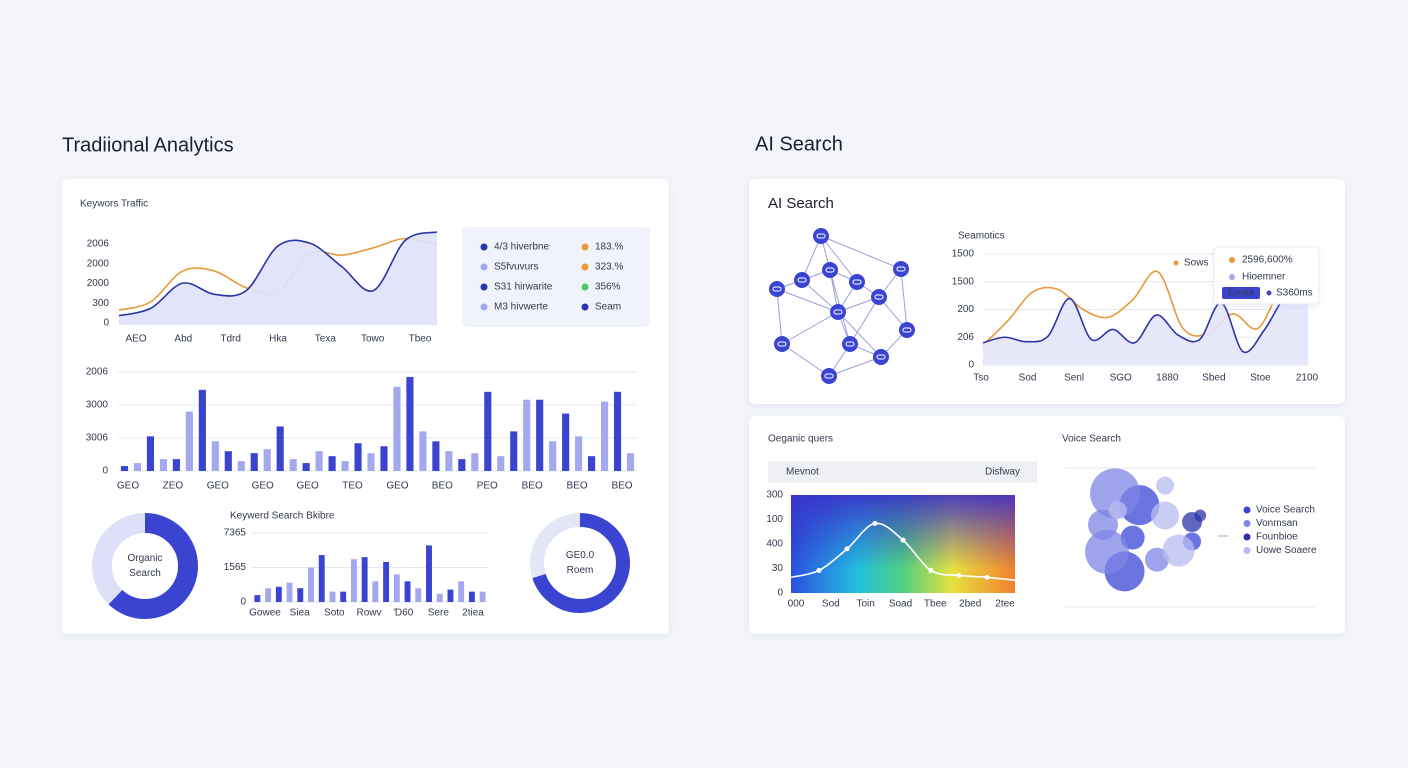 The width and height of the screenshot is (1408, 768). Describe the element at coordinates (1145, 308) in the screenshot. I see `line` at that location.